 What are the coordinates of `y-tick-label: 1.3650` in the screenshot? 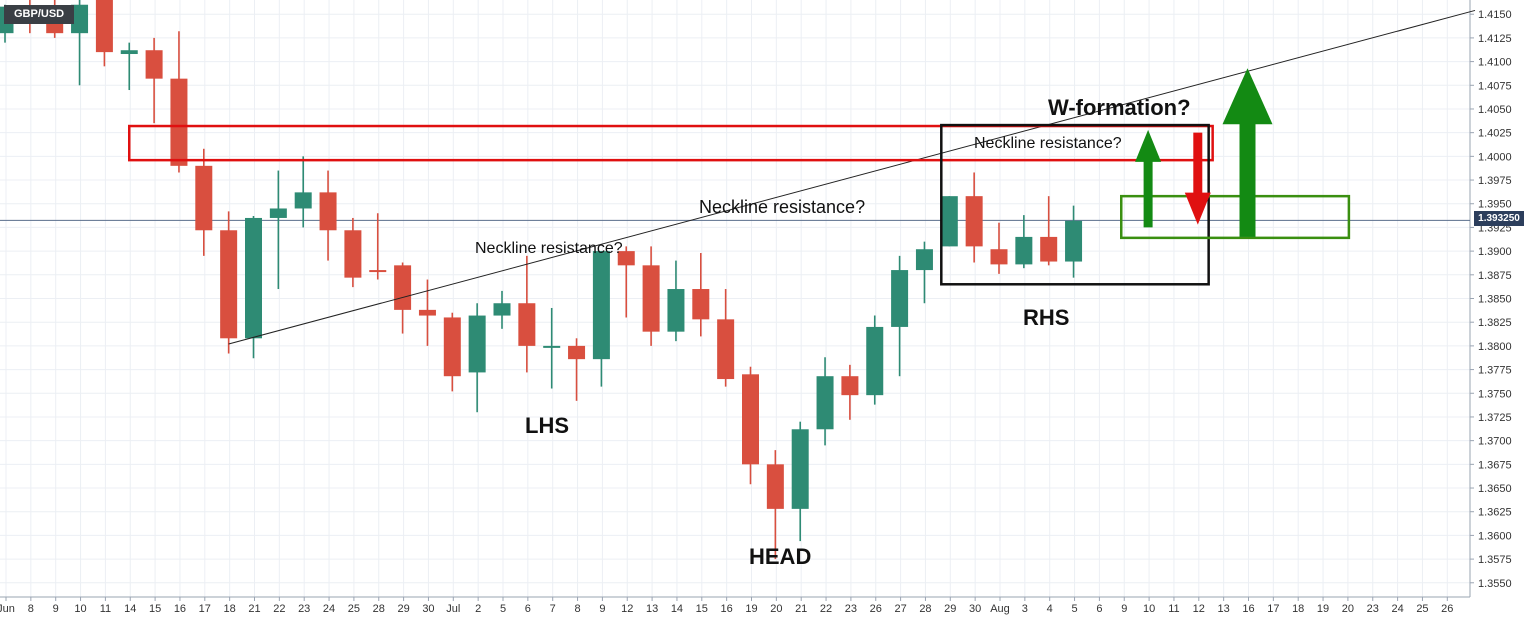 It's located at (1495, 489).